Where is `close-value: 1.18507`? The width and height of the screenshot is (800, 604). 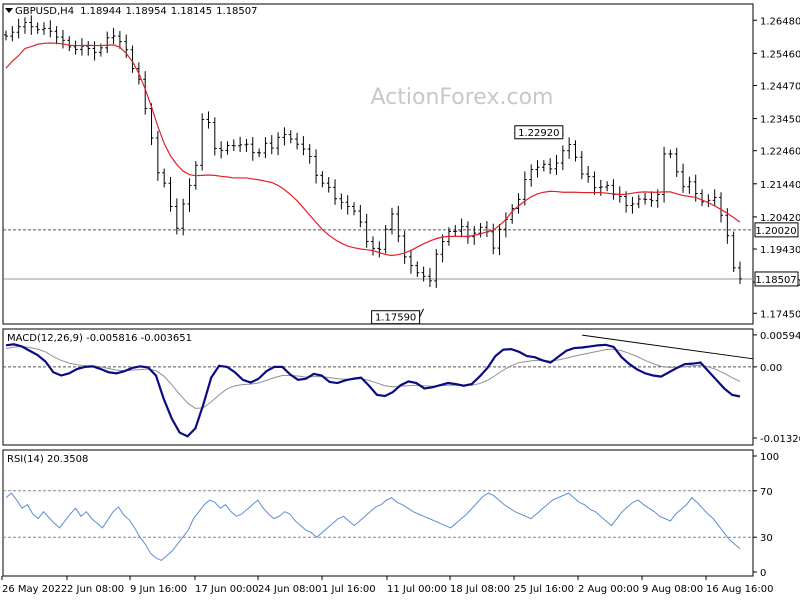
close-value: 1.18507 is located at coordinates (236, 11).